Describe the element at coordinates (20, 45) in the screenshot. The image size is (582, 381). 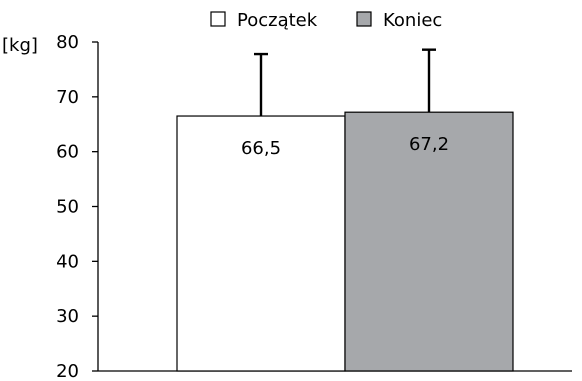
I see `y-axis-label: [kg]` at that location.